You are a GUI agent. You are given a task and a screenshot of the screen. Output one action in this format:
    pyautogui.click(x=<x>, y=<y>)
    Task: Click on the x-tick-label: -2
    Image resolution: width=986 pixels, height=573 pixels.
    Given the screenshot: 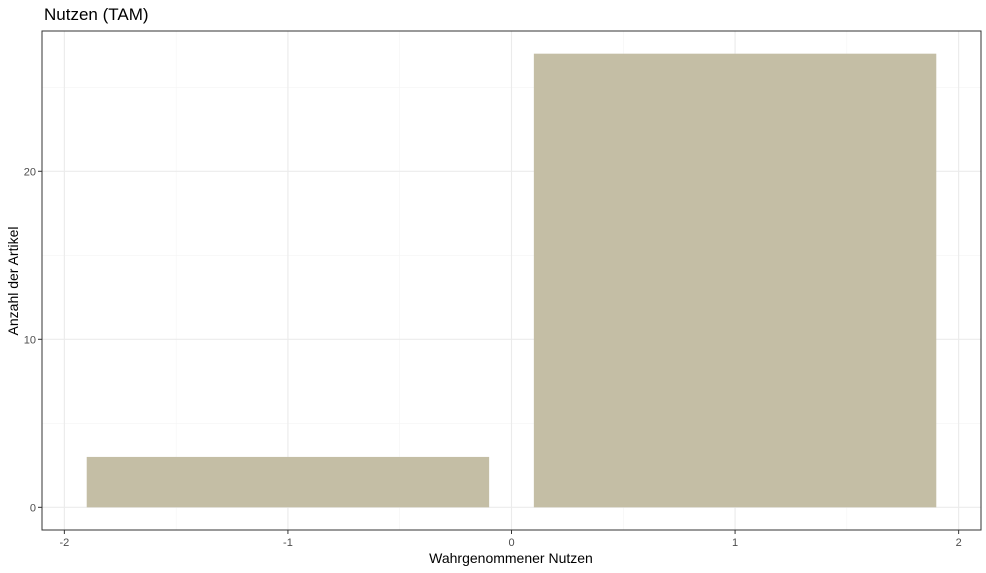 What is the action you would take?
    pyautogui.click(x=64, y=543)
    